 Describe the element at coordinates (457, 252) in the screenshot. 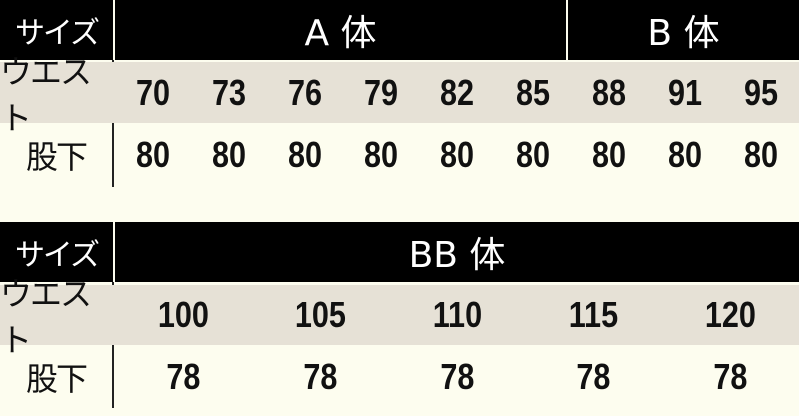

I see `group-header: BB 体` at that location.